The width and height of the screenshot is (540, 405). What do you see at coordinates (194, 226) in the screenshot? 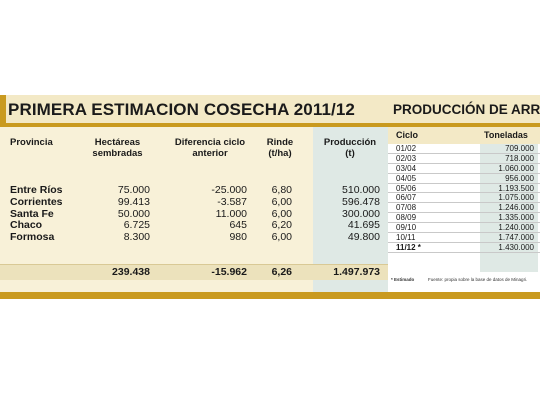
I see `table-row: Chaco 6.725 645 6,20 41.695` at bounding box center [194, 226].